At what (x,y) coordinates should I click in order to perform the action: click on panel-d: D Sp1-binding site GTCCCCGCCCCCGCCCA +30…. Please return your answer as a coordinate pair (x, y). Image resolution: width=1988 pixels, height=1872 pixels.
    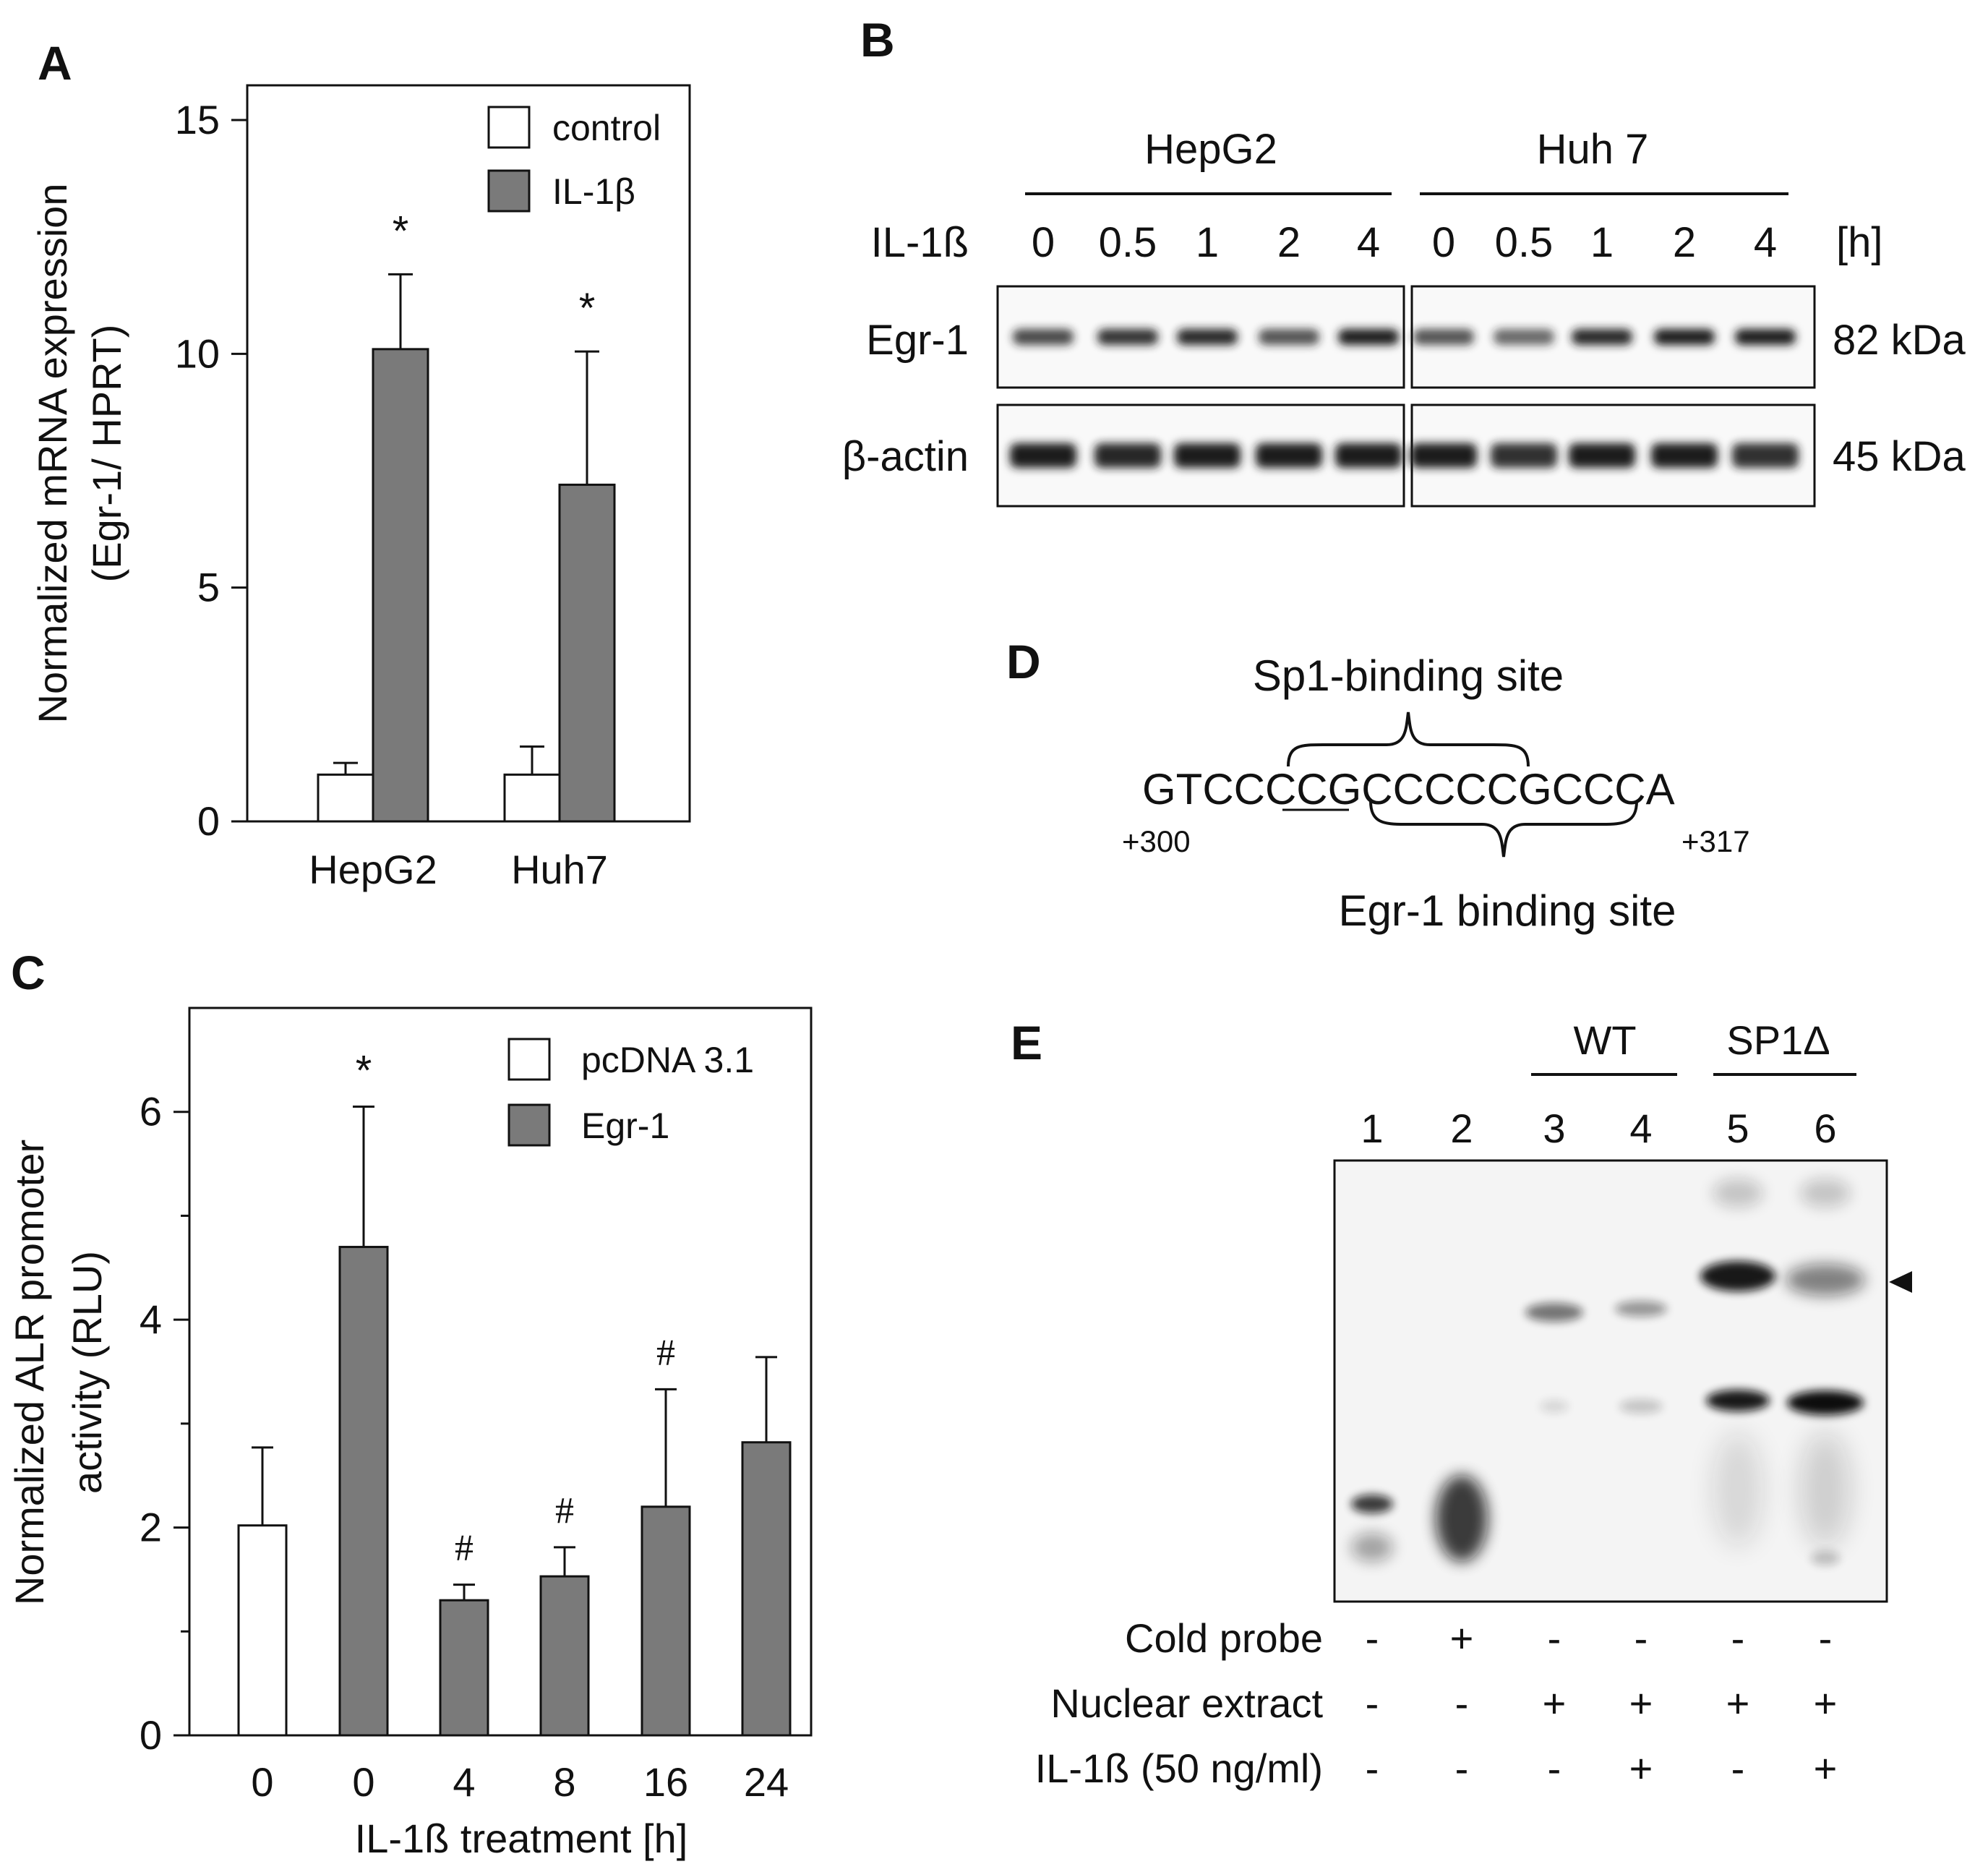
    Looking at the image, I should click on (1378, 785).